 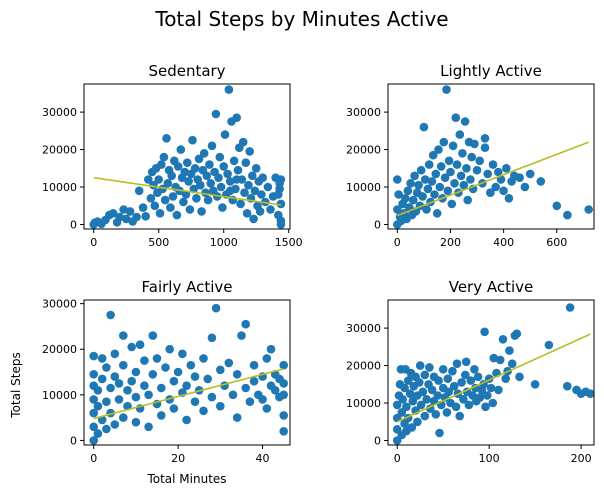 What do you see at coordinates (493, 374) in the screenshot?
I see `scatter-points` at bounding box center [493, 374].